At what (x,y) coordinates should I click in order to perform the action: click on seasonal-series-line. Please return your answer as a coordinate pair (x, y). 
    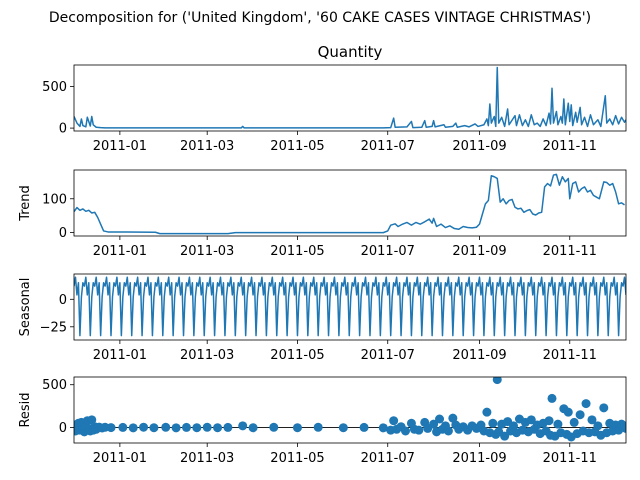
    Looking at the image, I should click on (350, 306).